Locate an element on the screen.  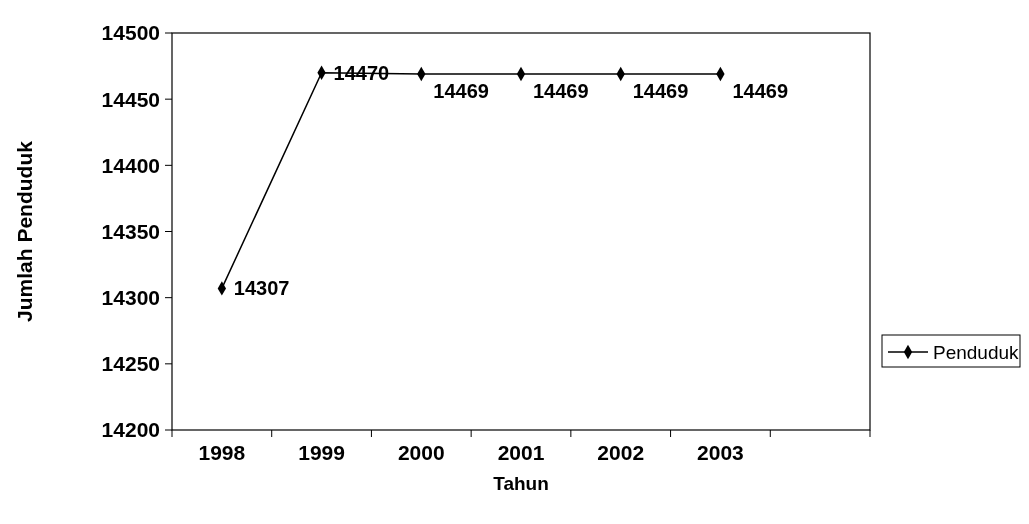
x-tick-label: 2003 is located at coordinates (720, 452).